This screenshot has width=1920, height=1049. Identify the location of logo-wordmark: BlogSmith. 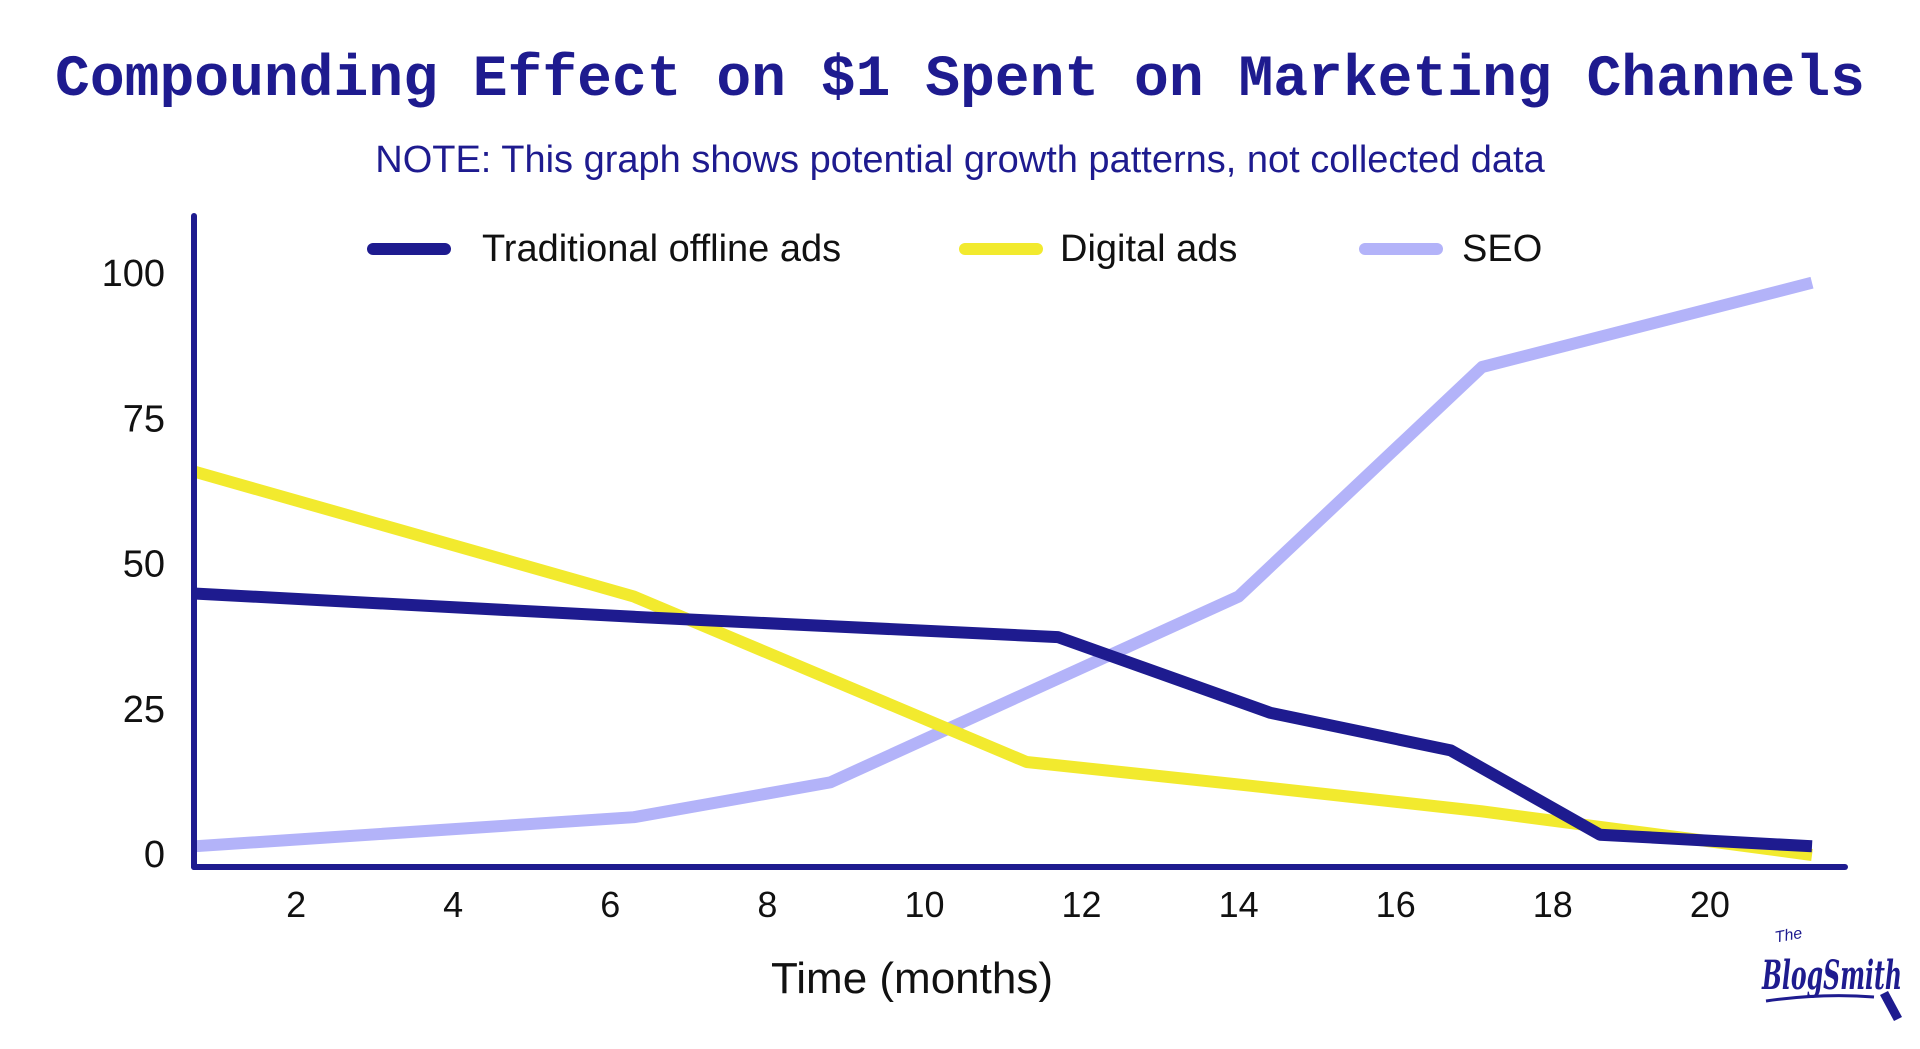
(1831, 975).